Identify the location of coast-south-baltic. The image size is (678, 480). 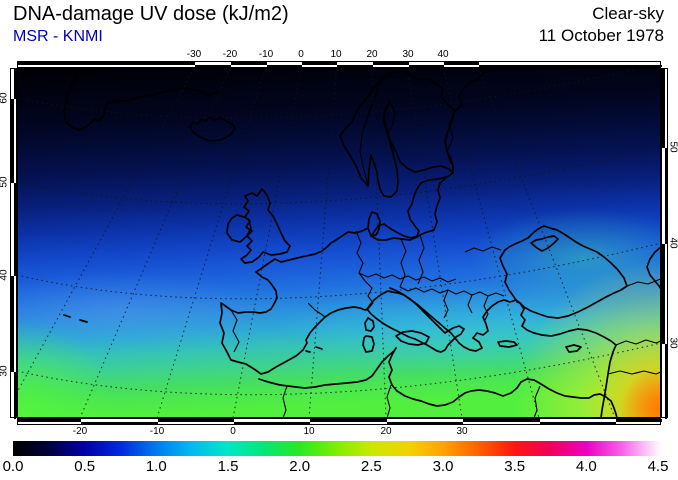
(402, 235).